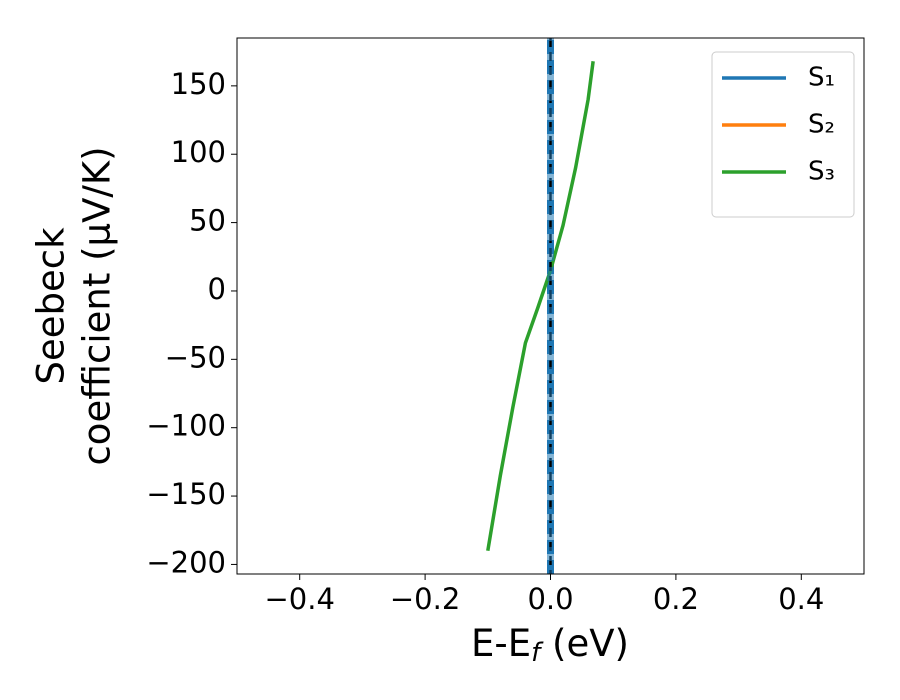 This screenshot has width=900, height=700. Describe the element at coordinates (74, 305) in the screenshot. I see `y-axis-label: Seebeck coefficient (μV/K)` at that location.